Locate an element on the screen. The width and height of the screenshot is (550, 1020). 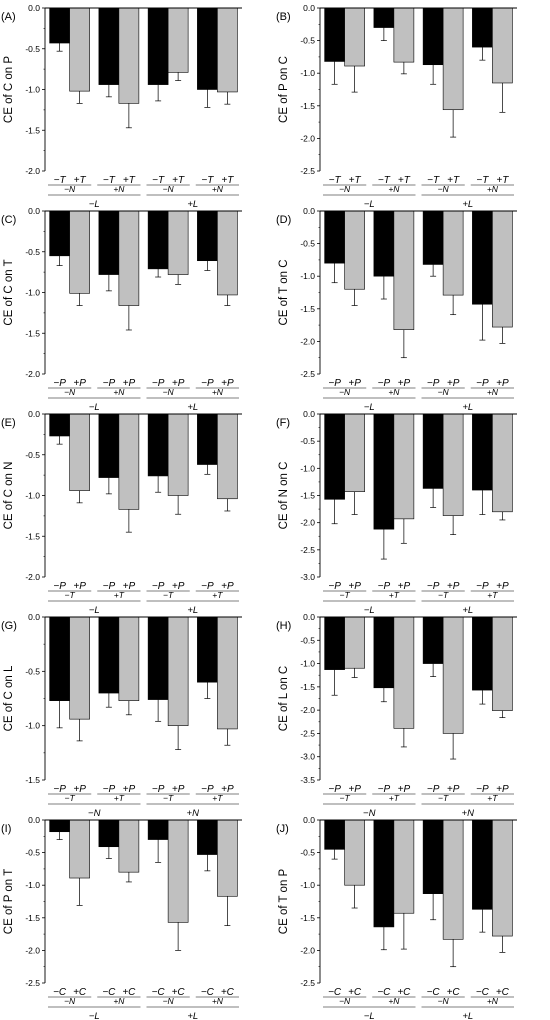
panel-label: (E) is located at coordinates (8, 423).